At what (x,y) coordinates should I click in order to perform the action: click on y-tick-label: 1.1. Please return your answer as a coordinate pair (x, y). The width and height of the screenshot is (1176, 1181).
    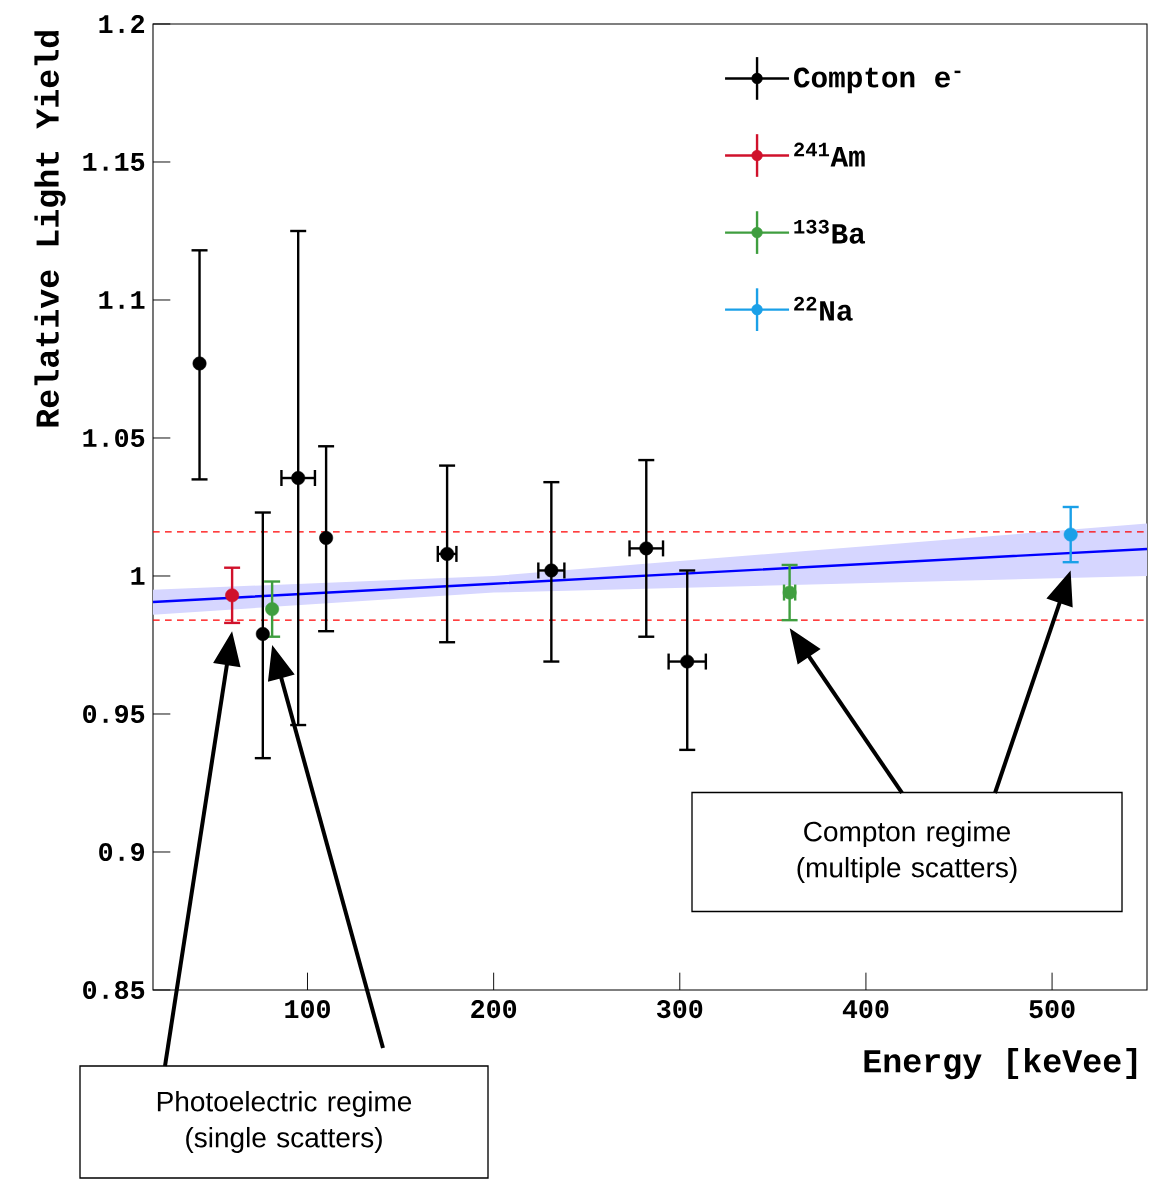
    Looking at the image, I should click on (122, 300).